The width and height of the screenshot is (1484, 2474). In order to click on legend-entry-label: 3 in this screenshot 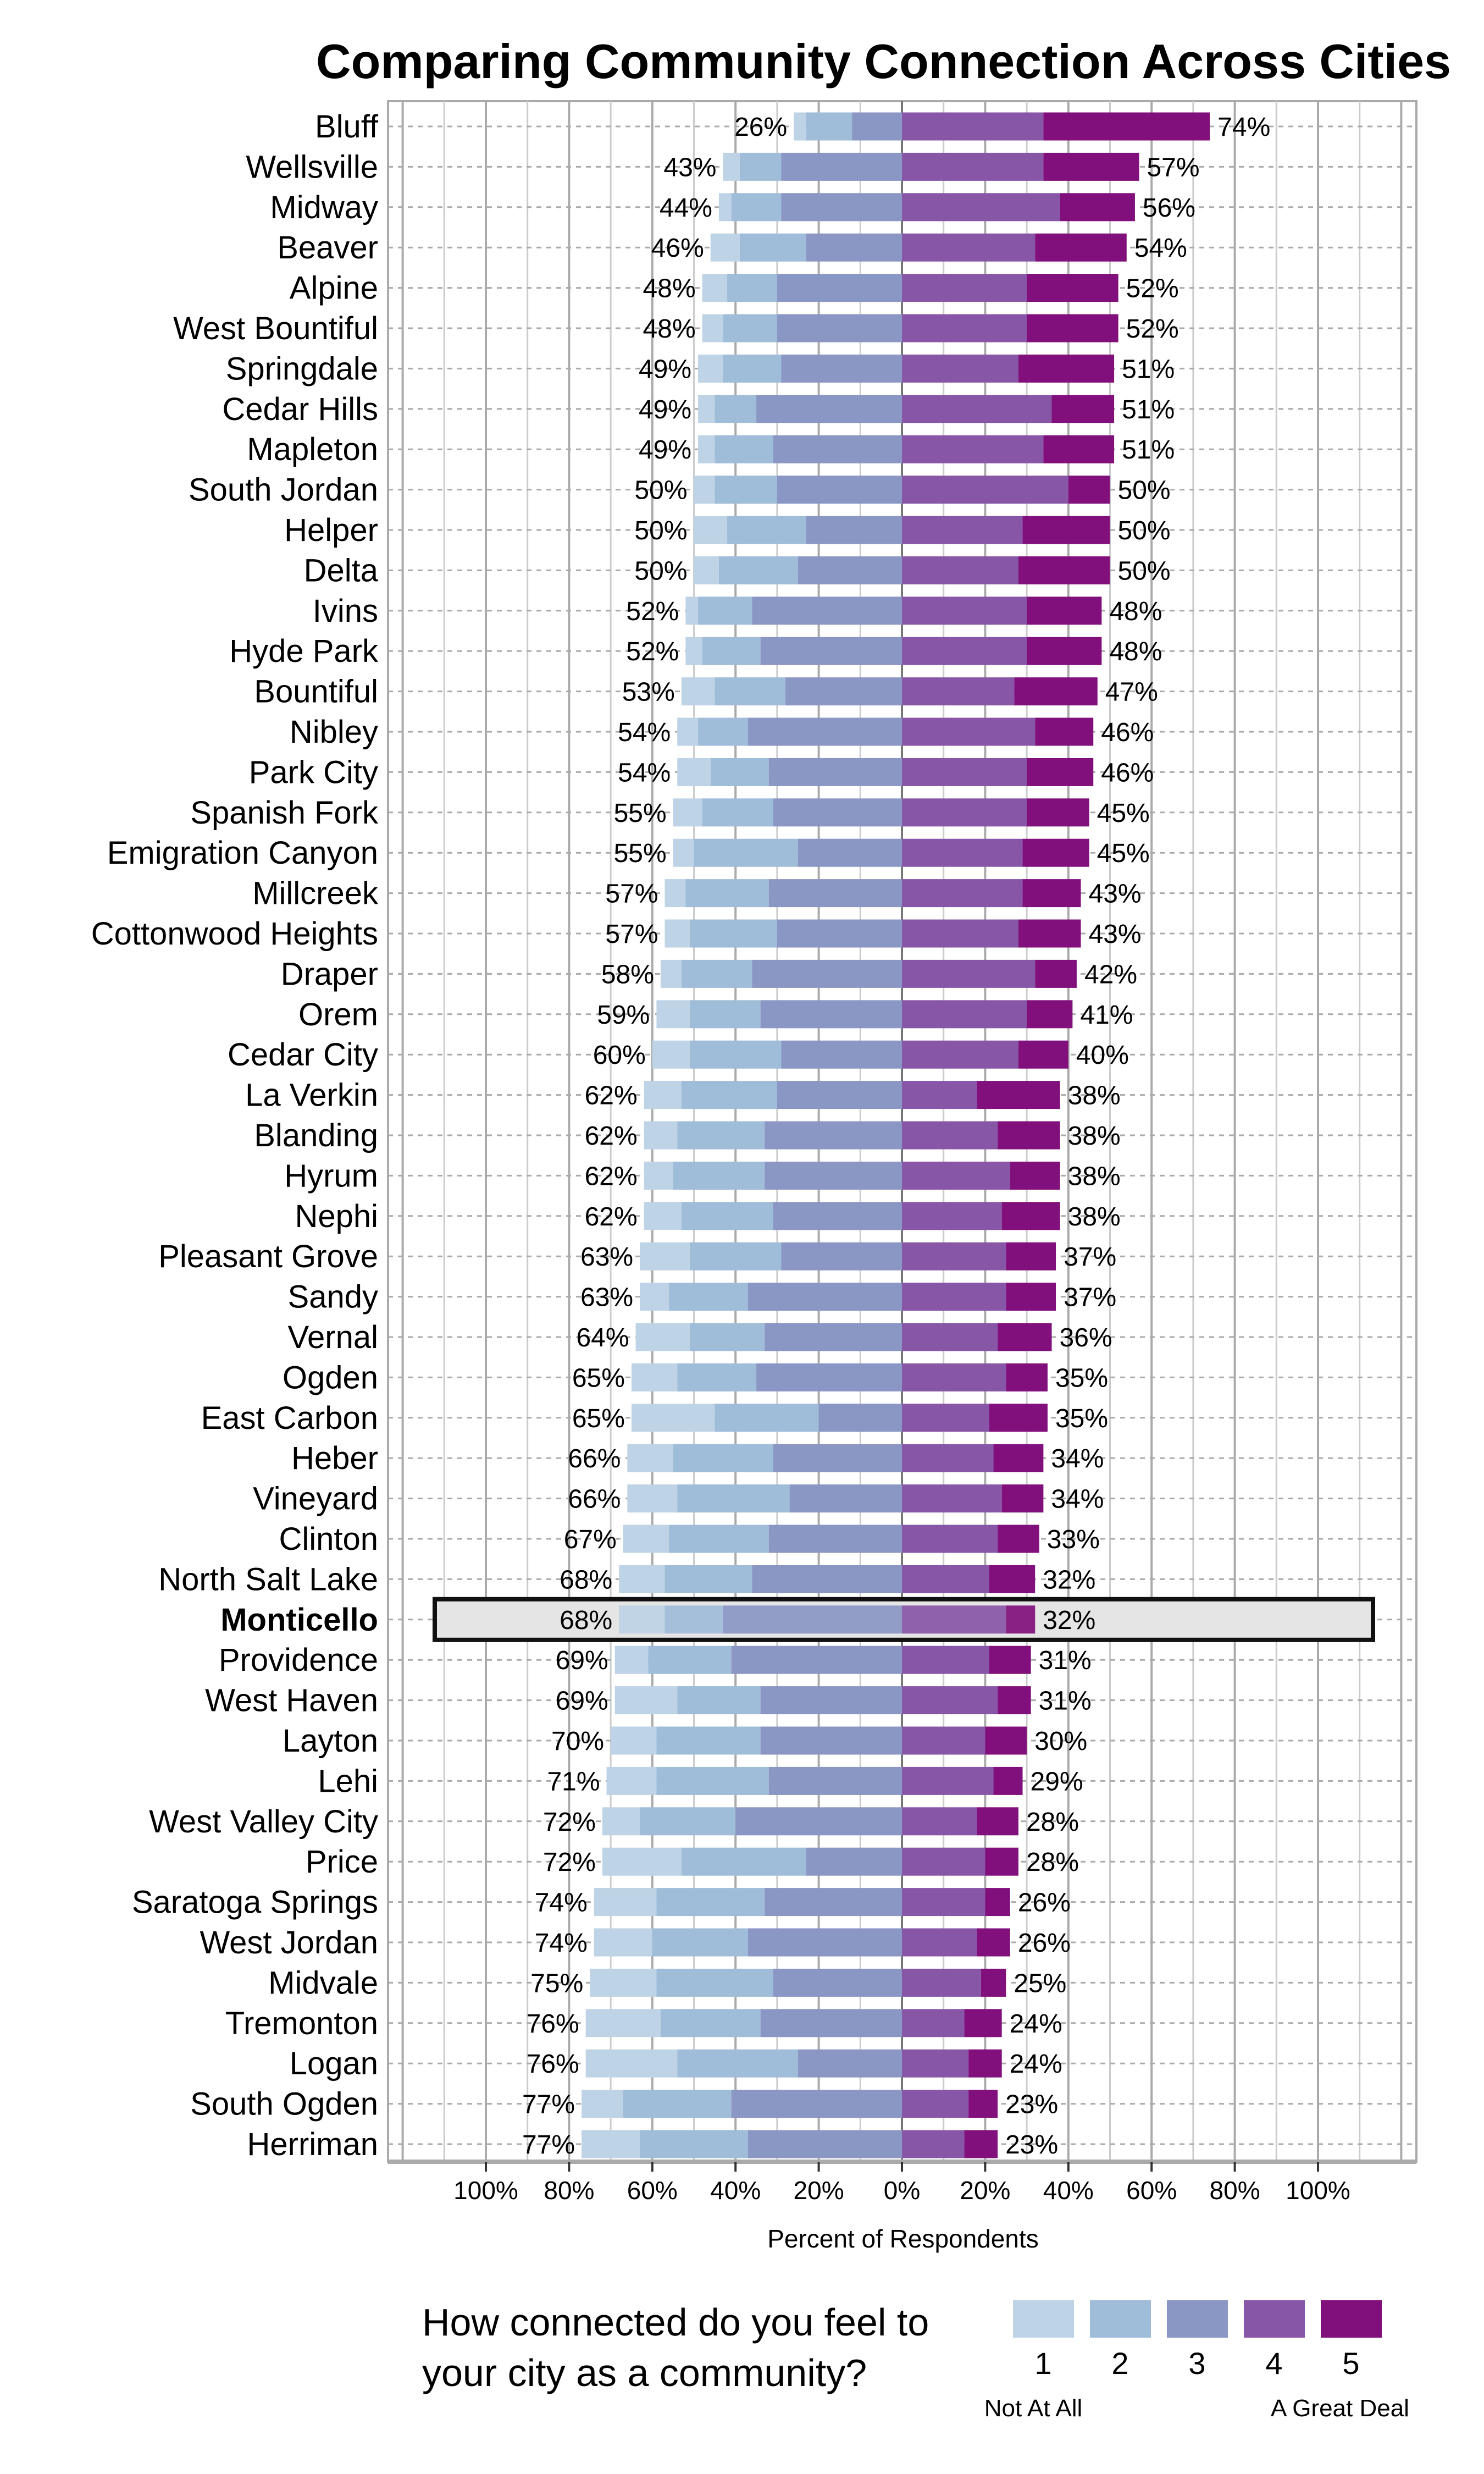, I will do `click(1196, 2363)`.